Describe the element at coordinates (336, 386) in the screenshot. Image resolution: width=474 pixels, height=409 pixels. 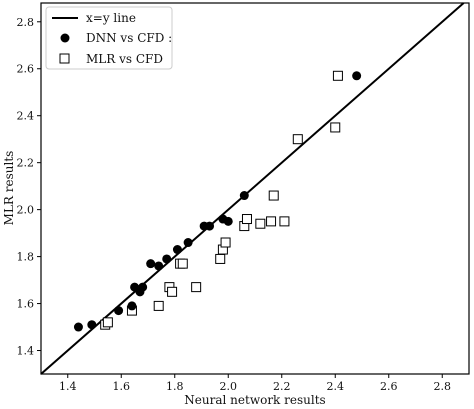
I see `x-tick-label: 2.4` at that location.